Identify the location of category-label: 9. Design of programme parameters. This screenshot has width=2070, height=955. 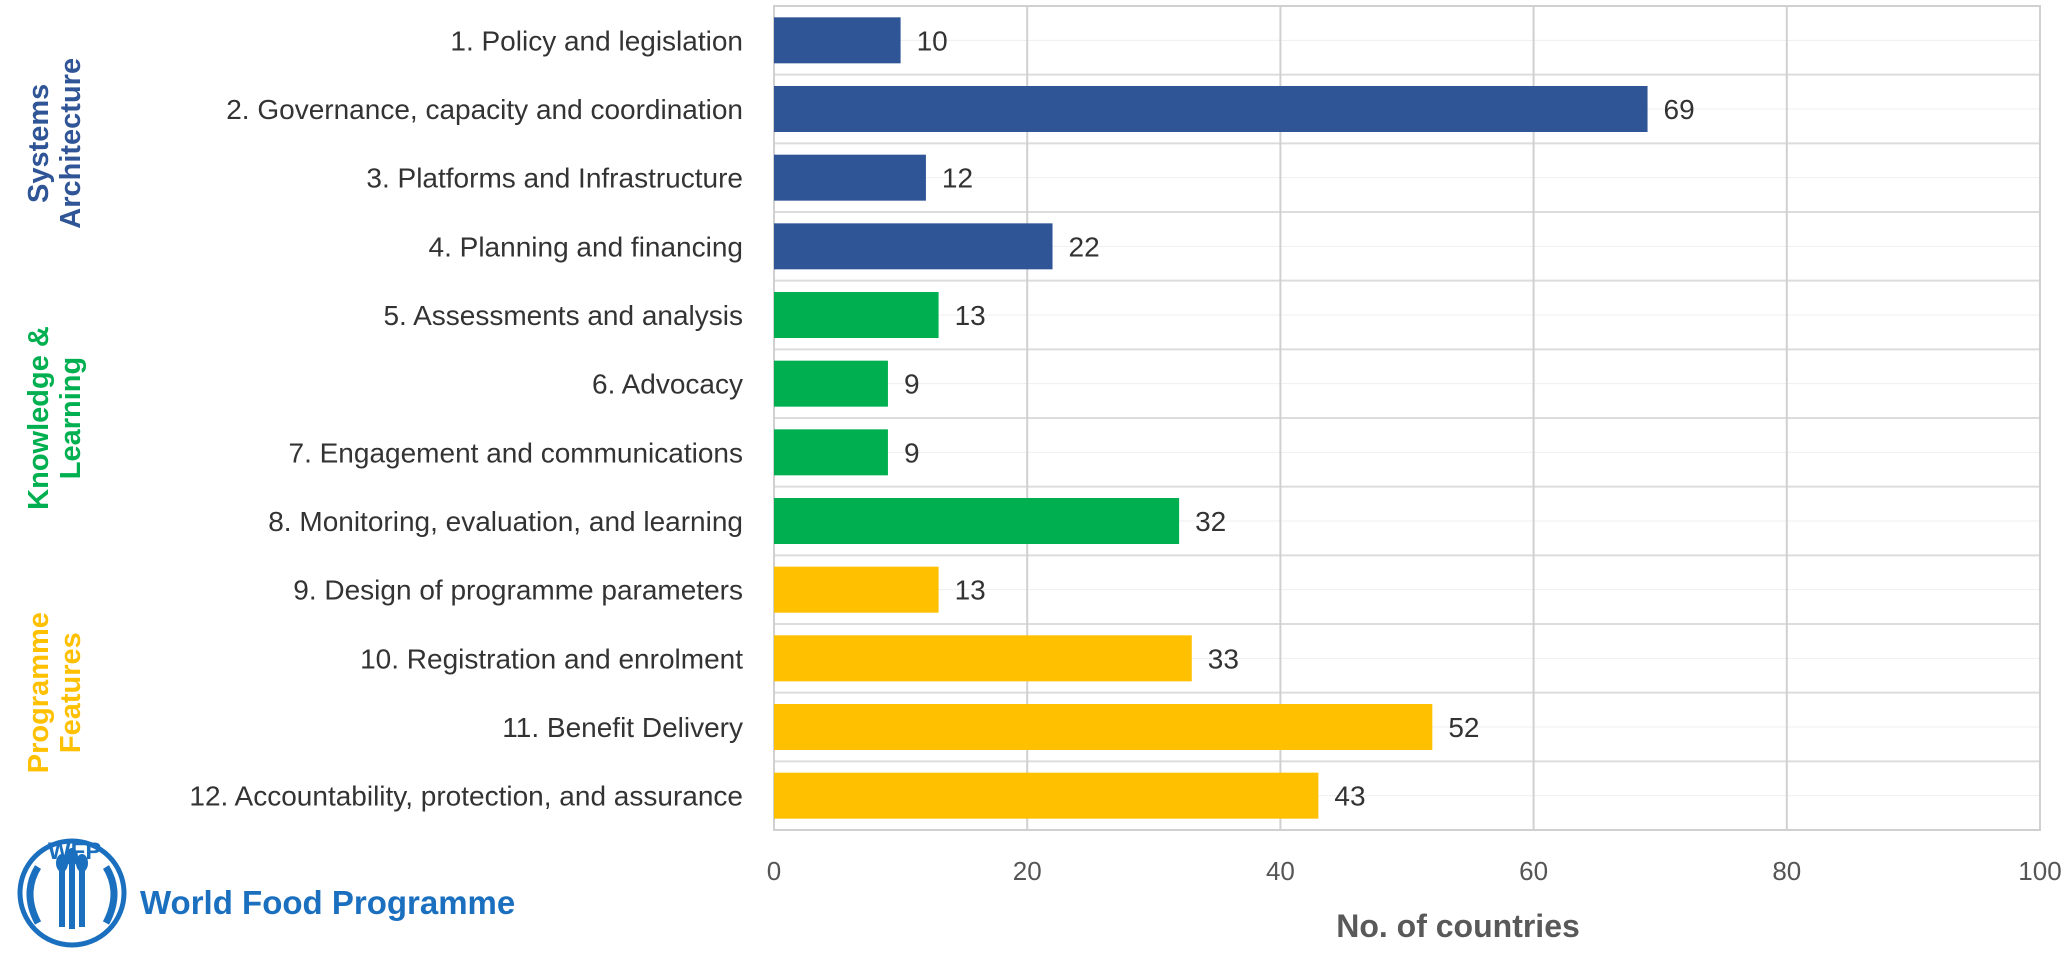
(518, 590).